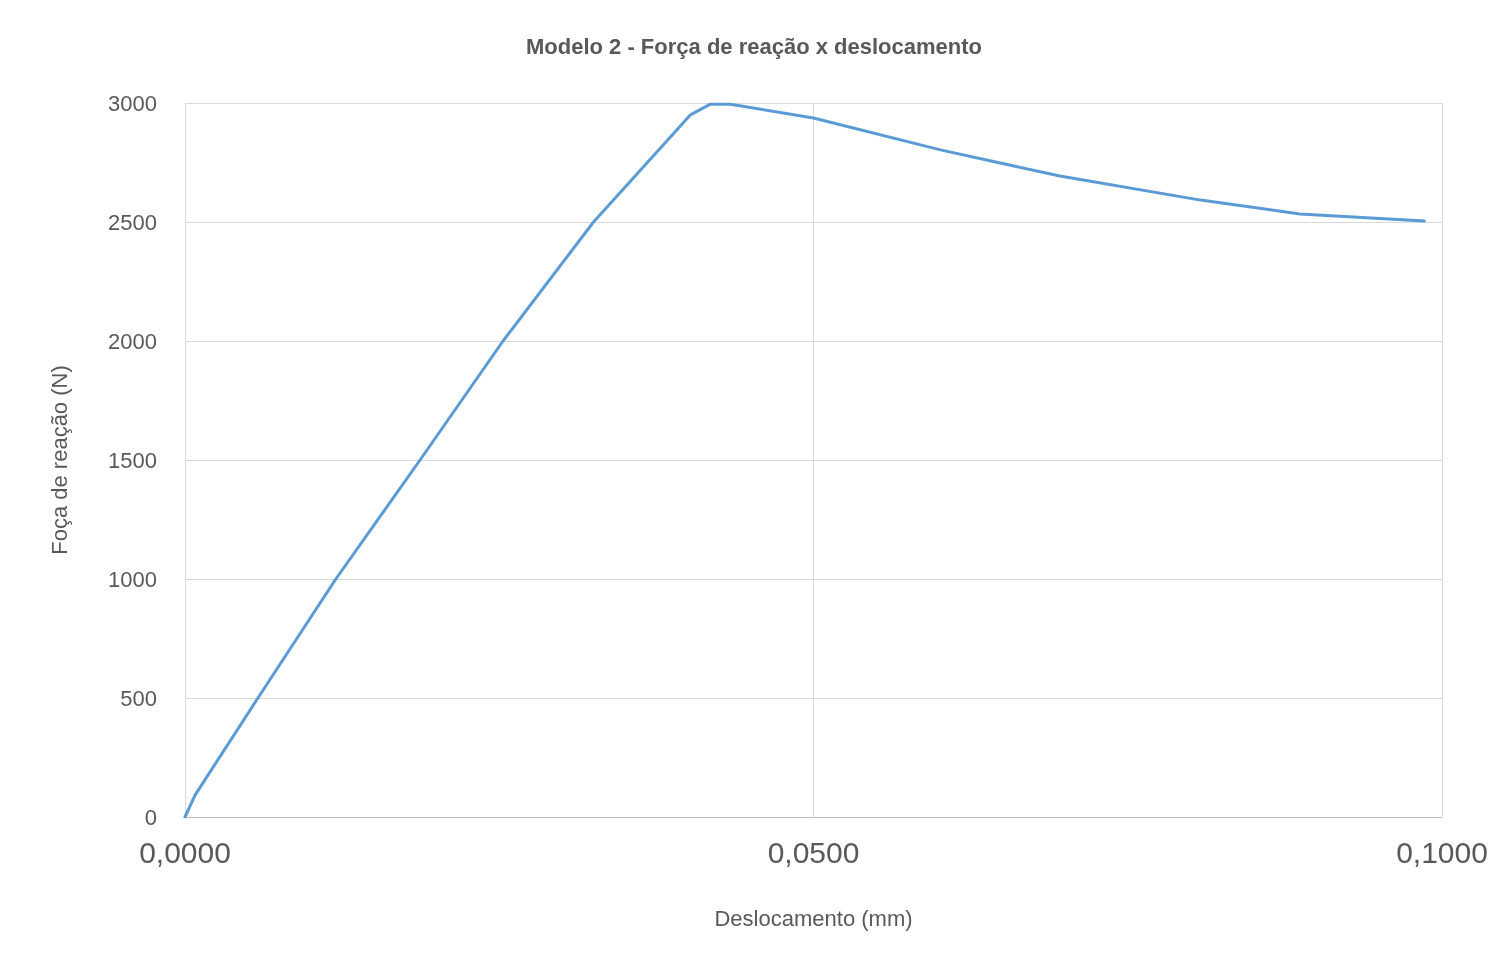 This screenshot has width=1508, height=973. I want to click on y-tick-label: 2000, so click(132, 341).